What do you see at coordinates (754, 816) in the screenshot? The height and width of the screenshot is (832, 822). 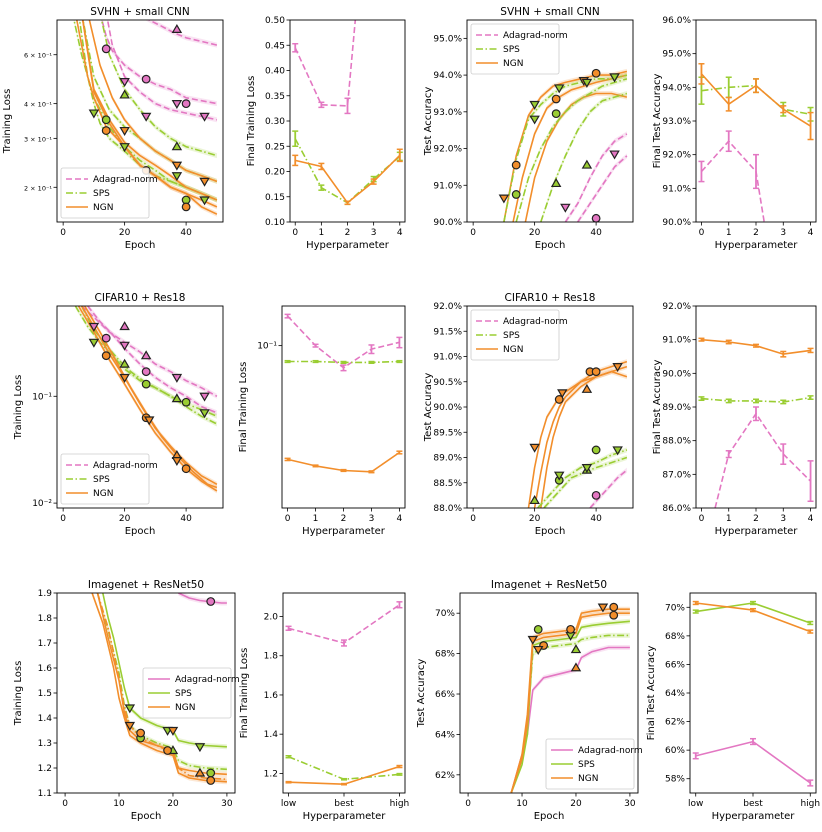 I see `x-axis-label: Hyperparameter` at bounding box center [754, 816].